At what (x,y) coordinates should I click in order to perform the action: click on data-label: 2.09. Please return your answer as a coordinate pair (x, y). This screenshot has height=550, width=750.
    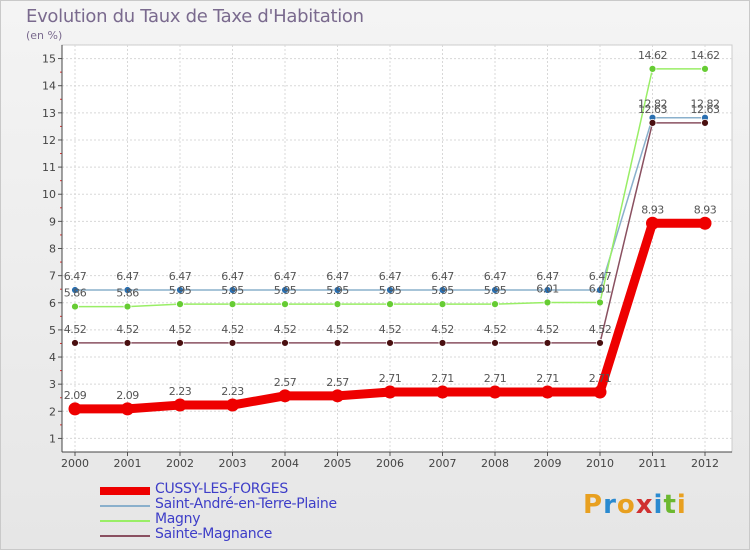
    Looking at the image, I should click on (127, 395).